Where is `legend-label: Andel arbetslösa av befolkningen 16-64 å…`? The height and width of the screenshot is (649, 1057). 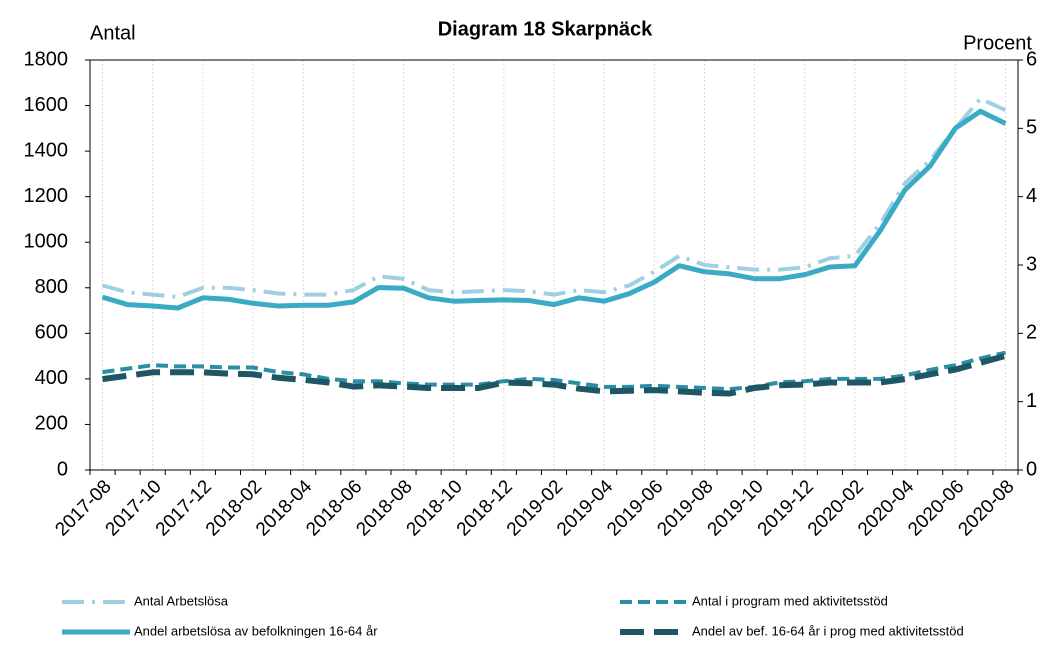 legend-label: Andel arbetslösa av befolkningen 16-64 å… is located at coordinates (256, 630).